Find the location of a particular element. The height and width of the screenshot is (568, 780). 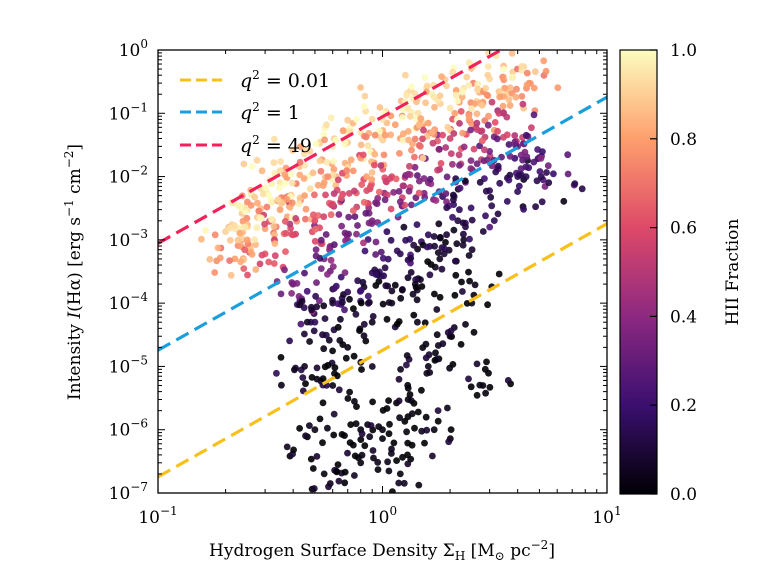

legend-entry: q2 = 49 is located at coordinates (246, 145).